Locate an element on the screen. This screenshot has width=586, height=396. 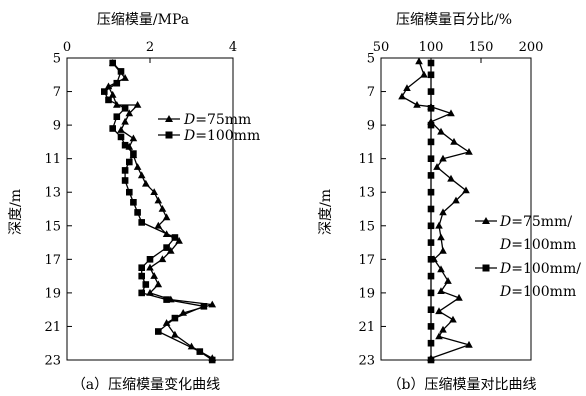
panel-a-x-tick-label: 4 is located at coordinates (233, 47).